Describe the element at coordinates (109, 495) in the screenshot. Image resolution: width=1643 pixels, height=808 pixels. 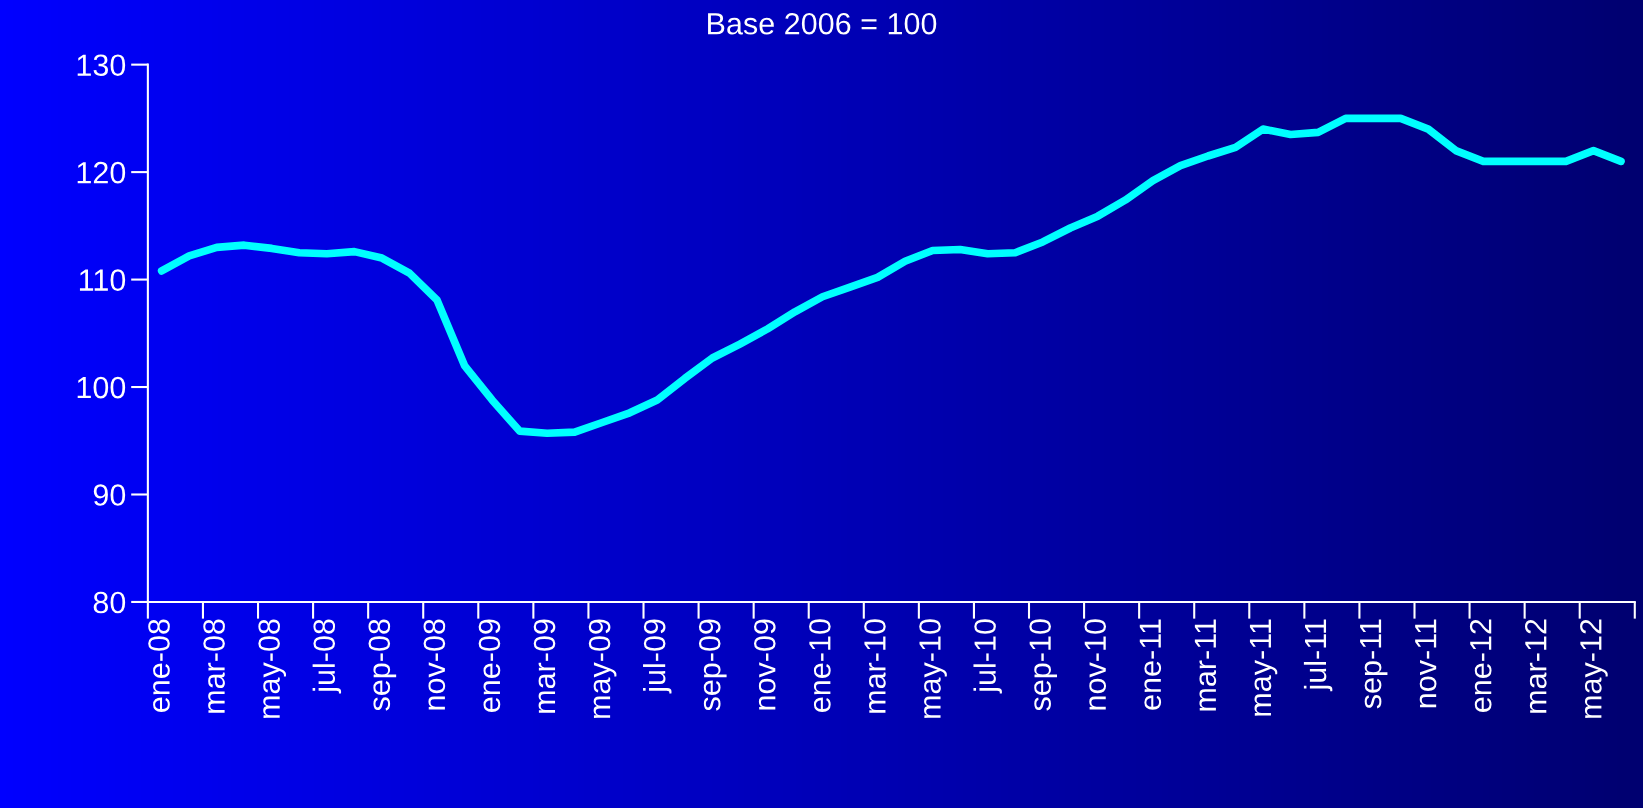
I see `y-tick-label: 90` at that location.